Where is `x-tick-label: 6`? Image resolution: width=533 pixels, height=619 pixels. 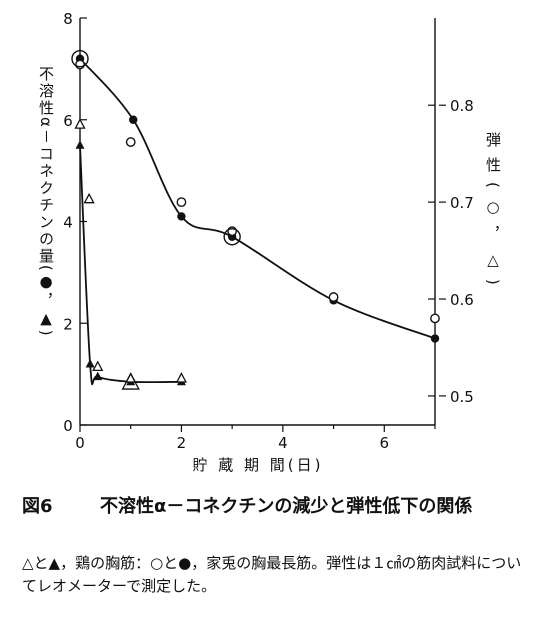 x-tick-label: 6 is located at coordinates (385, 443).